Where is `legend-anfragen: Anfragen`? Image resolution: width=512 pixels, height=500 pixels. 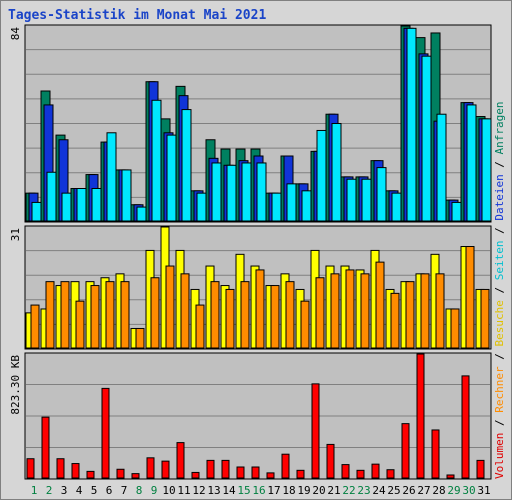 legend-anfragen: Anfragen is located at coordinates (499, 127).